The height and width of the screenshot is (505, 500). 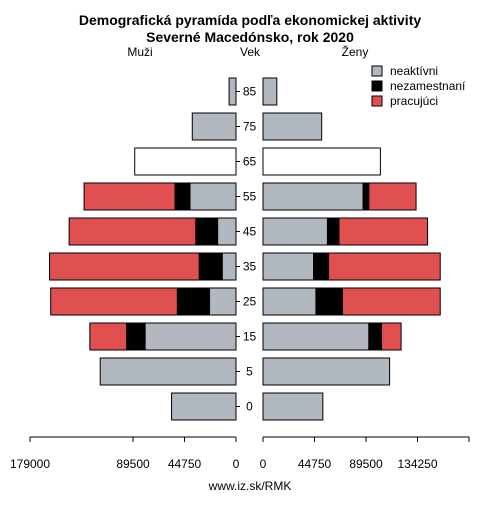 I want to click on age-label-15: 15, so click(x=250, y=337).